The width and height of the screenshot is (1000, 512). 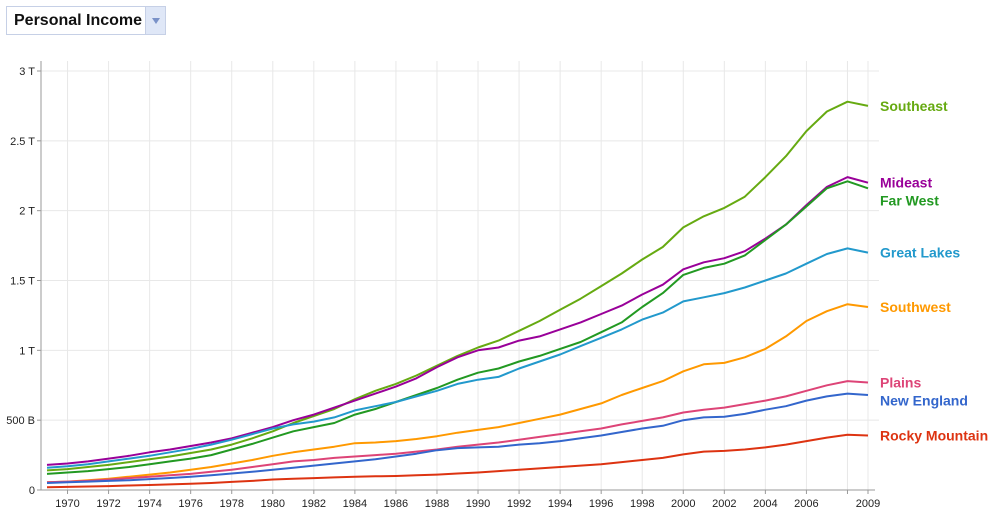 I want to click on y-tick-label: 1 T, so click(x=27, y=351).